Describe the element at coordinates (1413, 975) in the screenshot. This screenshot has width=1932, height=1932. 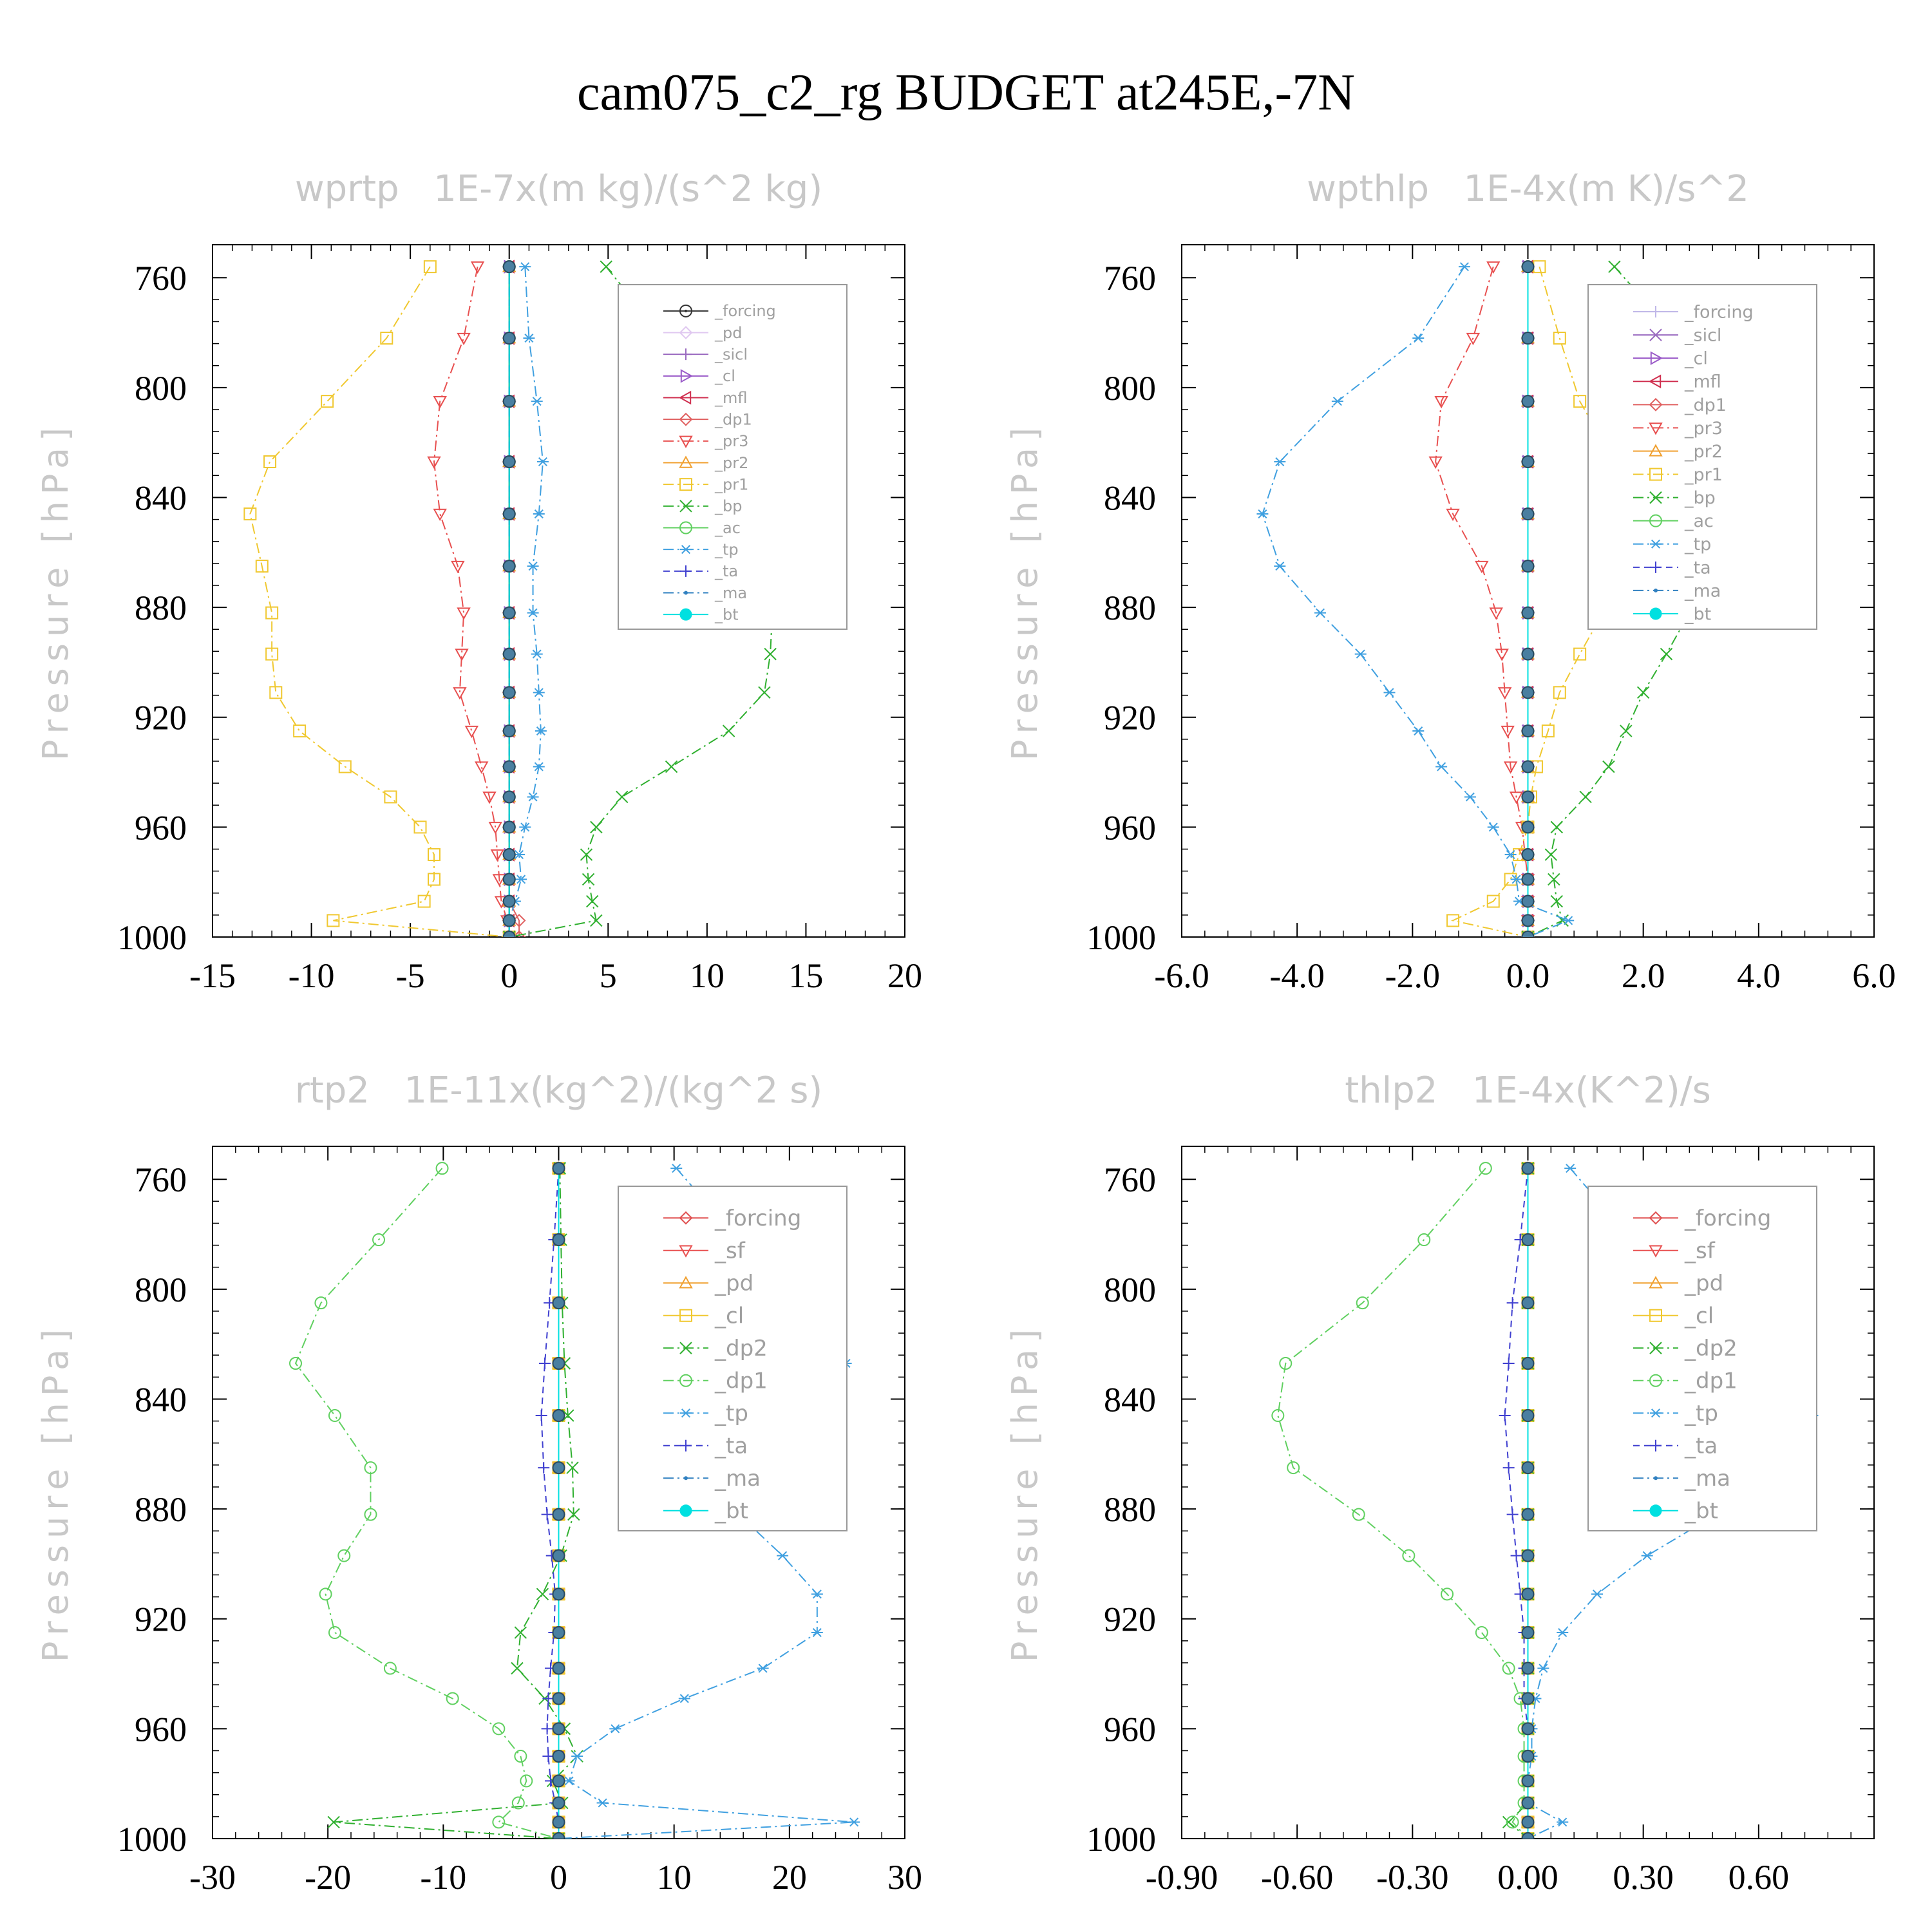
I see `x-tick-label: -2.0` at that location.